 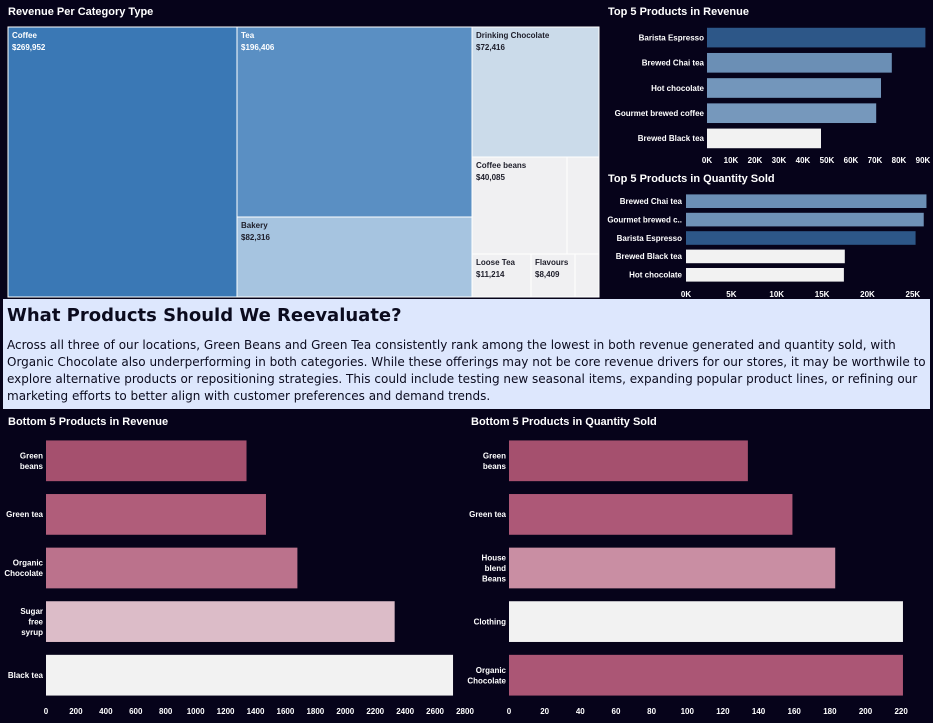 I want to click on bottom-quantity-category-label: Beans, so click(x=494, y=578).